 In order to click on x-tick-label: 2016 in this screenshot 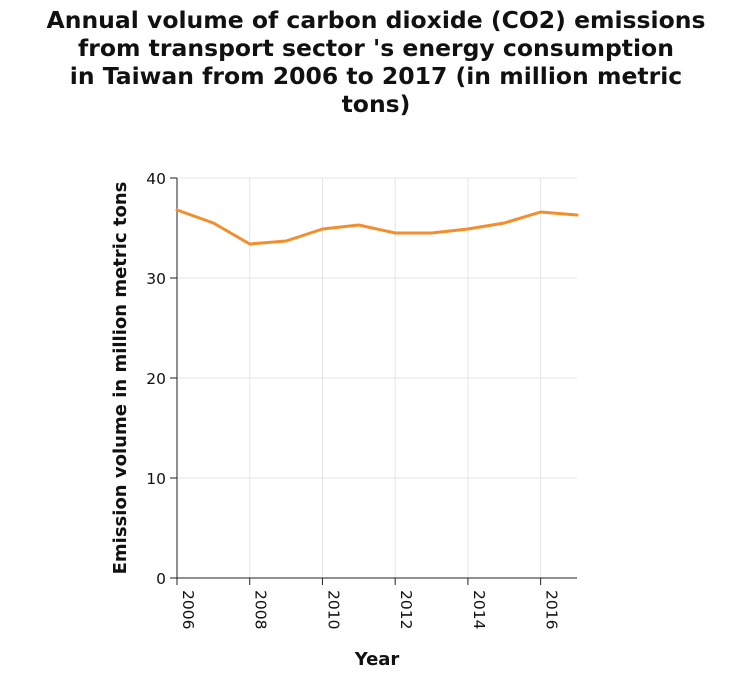, I will do `click(552, 609)`.